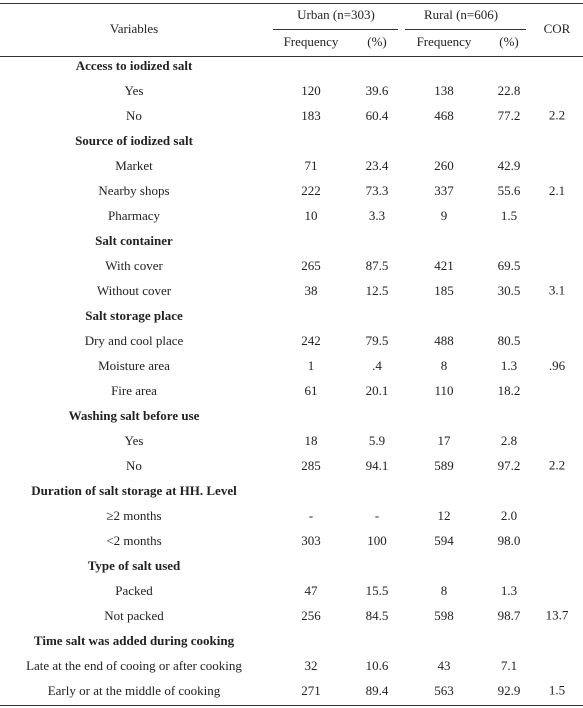 The height and width of the screenshot is (708, 583). Describe the element at coordinates (557, 614) in the screenshot. I see `cor-cell: 13.7` at that location.